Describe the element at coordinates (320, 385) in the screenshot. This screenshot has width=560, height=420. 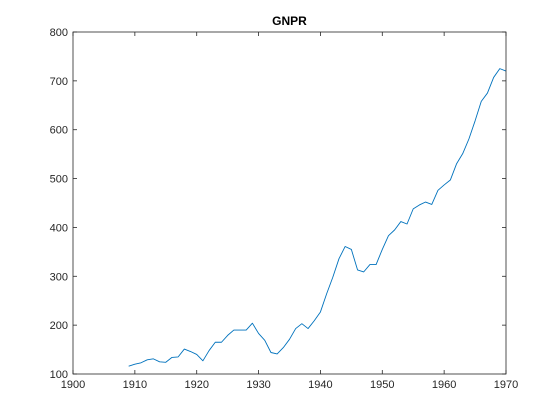
I see `x-tick-label: 1940` at that location.